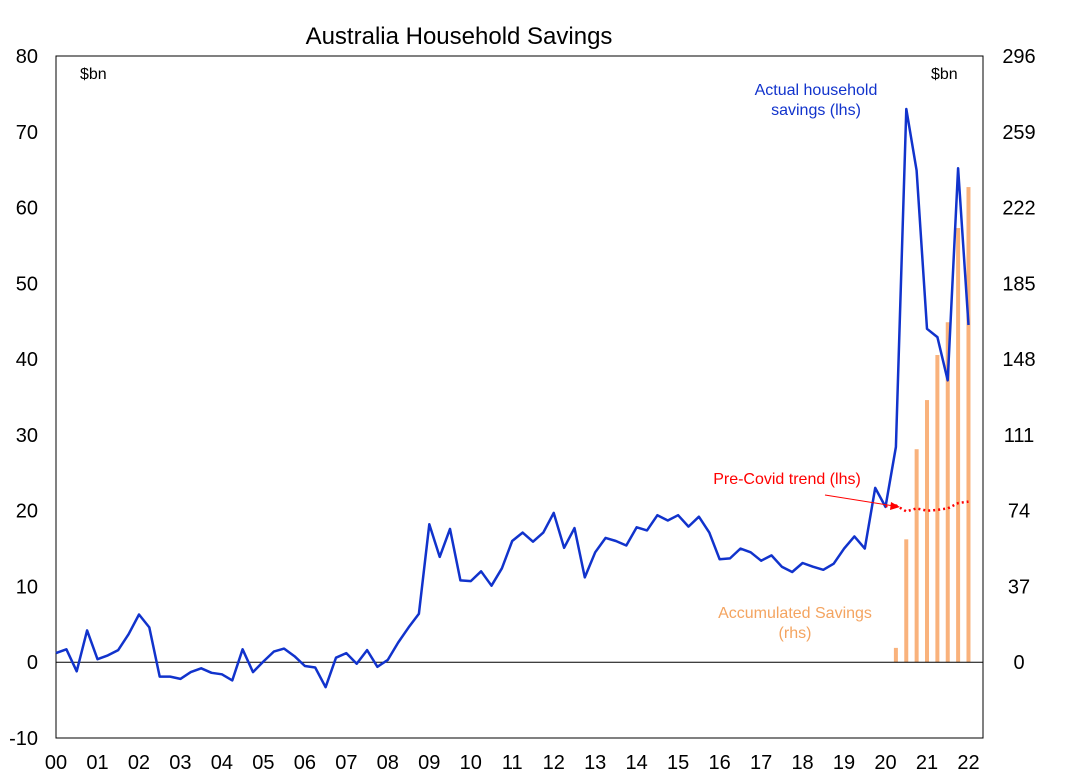  Describe the element at coordinates (27, 209) in the screenshot. I see `left-tick-label: 60` at that location.